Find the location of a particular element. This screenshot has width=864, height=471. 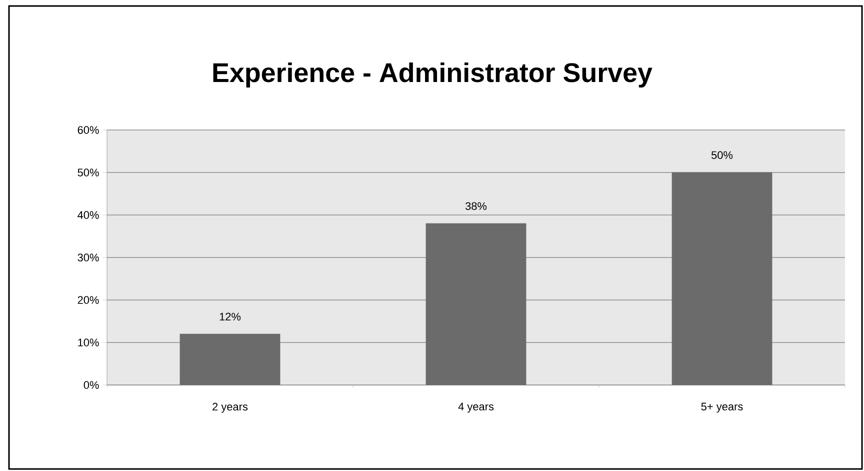

y-tick-label: 60% is located at coordinates (88, 130).